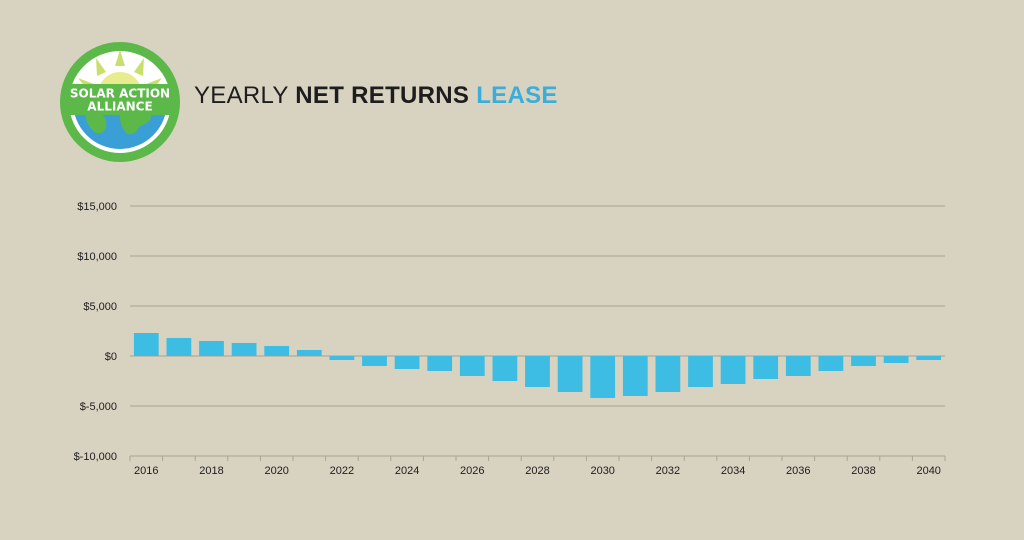  What do you see at coordinates (386, 95) in the screenshot?
I see `title-net-returns: NET RETURNS` at bounding box center [386, 95].